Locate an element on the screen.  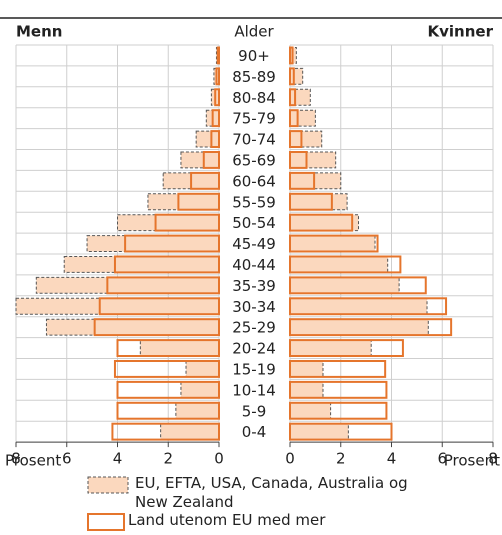
category-label: 65-69 is located at coordinates (254, 160).